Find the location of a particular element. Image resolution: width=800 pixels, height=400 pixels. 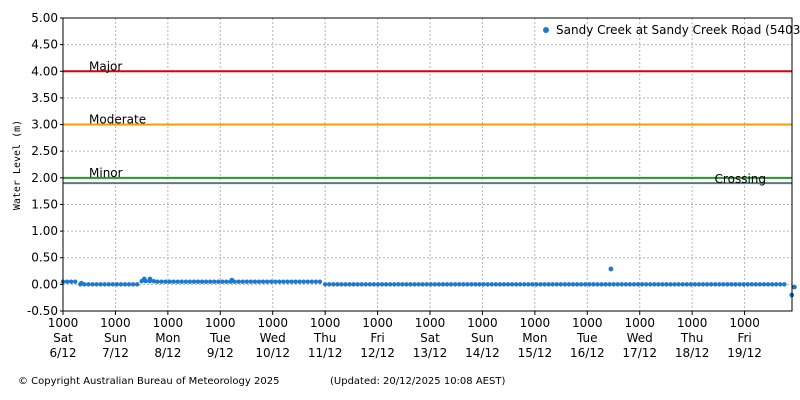

y-tick-label: 4.50 is located at coordinates (44, 45).